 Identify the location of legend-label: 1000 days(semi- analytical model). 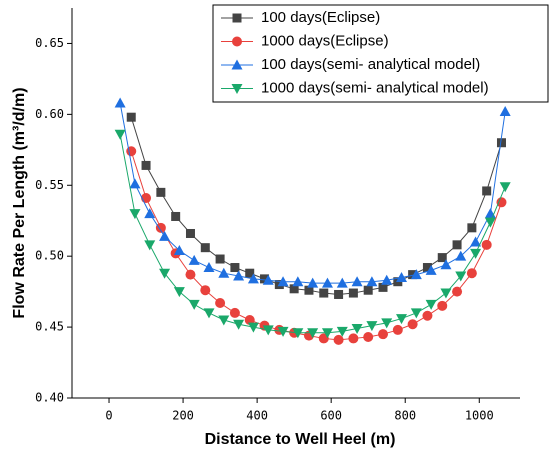
(375, 87).